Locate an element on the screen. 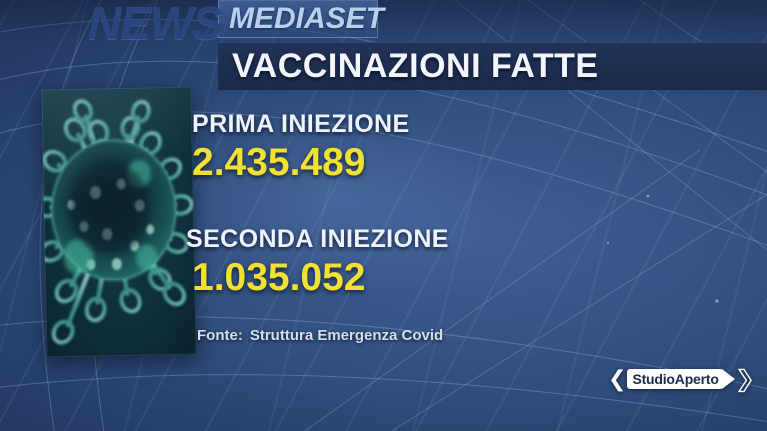  channel-bug-label: StudioAperto is located at coordinates (675, 379).